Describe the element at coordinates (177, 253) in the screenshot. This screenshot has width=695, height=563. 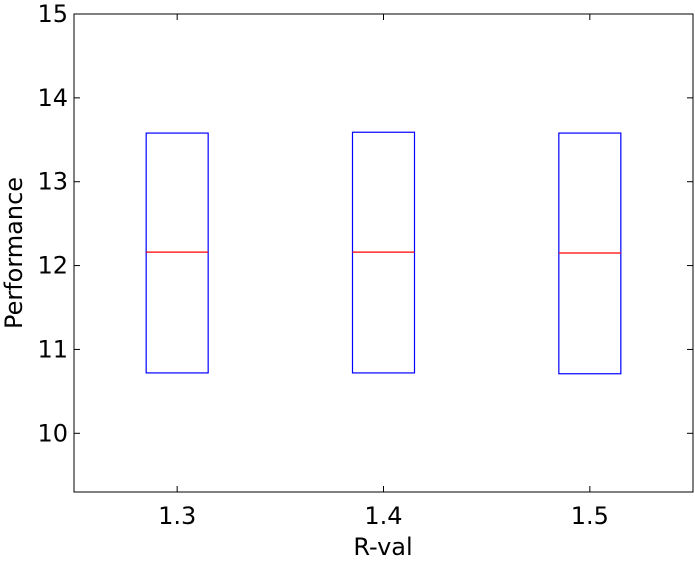
I see `box-1.3` at that location.